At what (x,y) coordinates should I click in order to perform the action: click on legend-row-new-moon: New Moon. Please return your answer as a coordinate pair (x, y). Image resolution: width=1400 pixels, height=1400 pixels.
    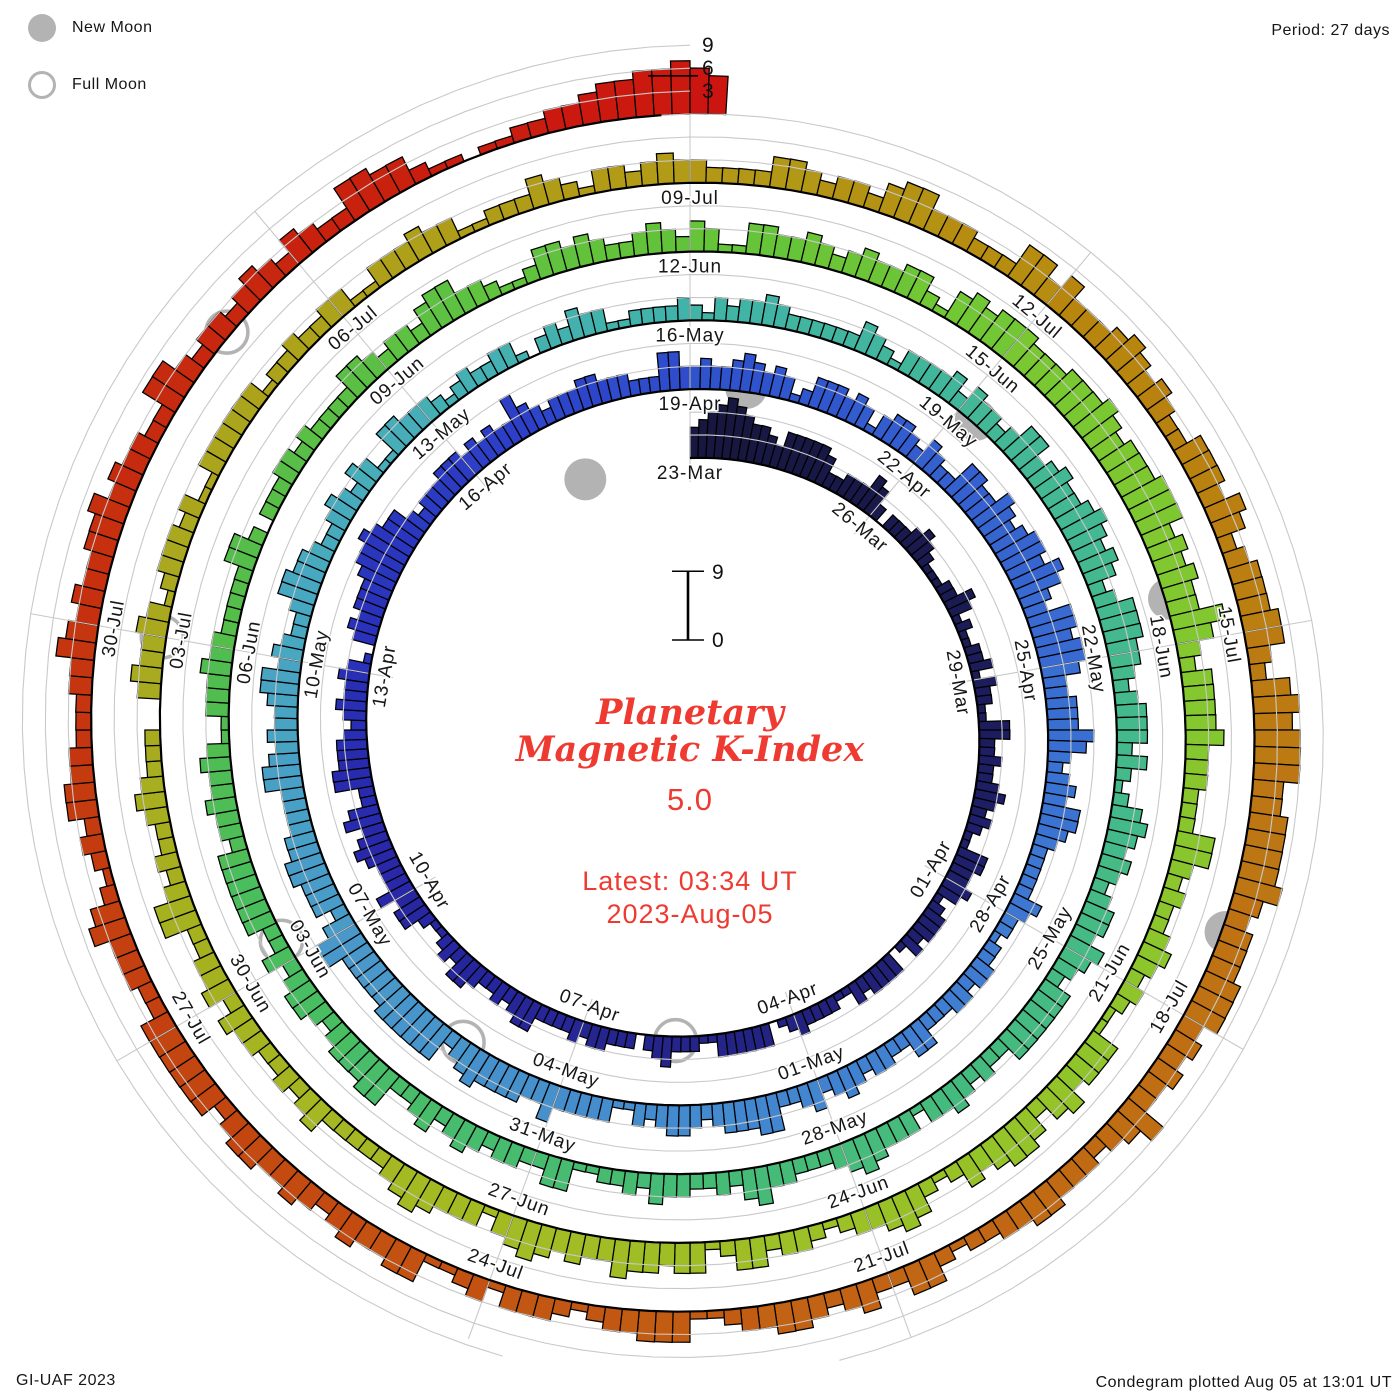
    Looking at the image, I should click on (90, 28).